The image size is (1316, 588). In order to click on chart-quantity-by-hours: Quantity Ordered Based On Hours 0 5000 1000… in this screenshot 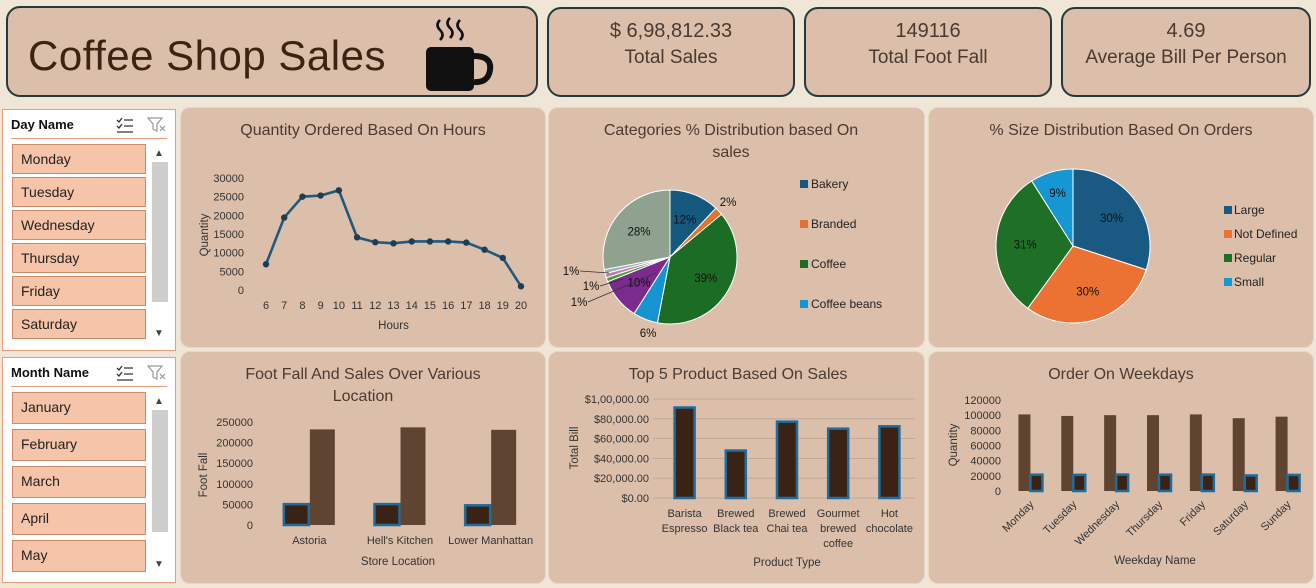, I will do `click(363, 227)`.